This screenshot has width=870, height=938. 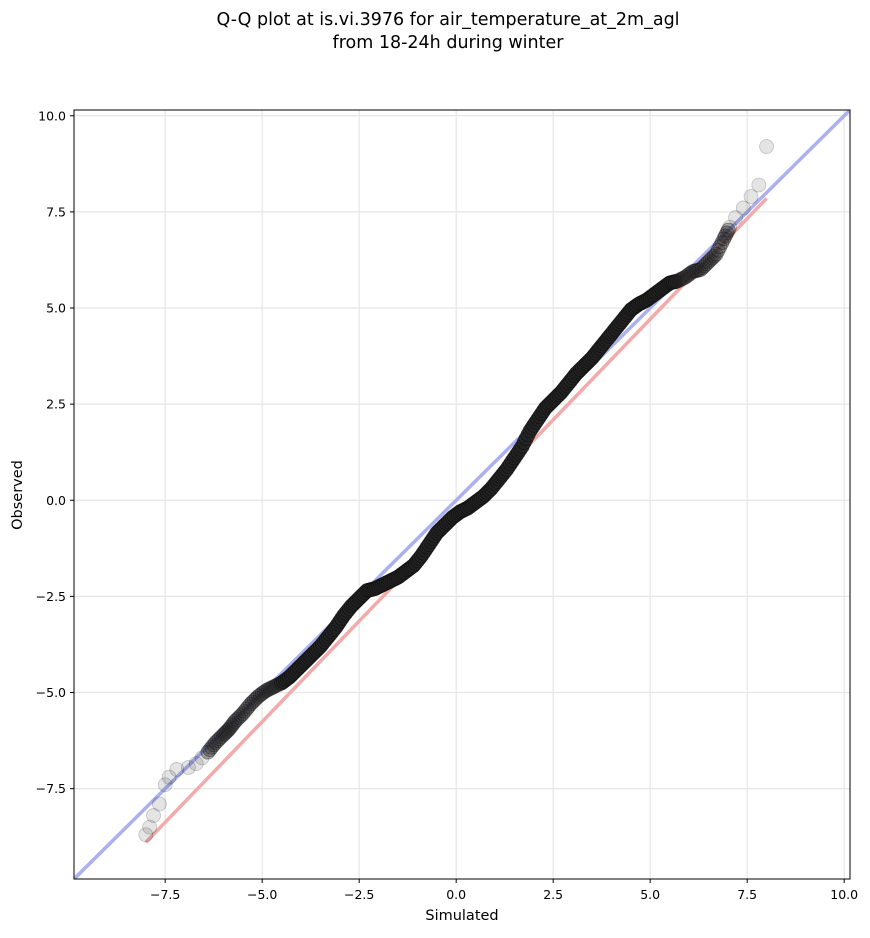 What do you see at coordinates (18, 495) in the screenshot?
I see `y-axis-label: Observed` at bounding box center [18, 495].